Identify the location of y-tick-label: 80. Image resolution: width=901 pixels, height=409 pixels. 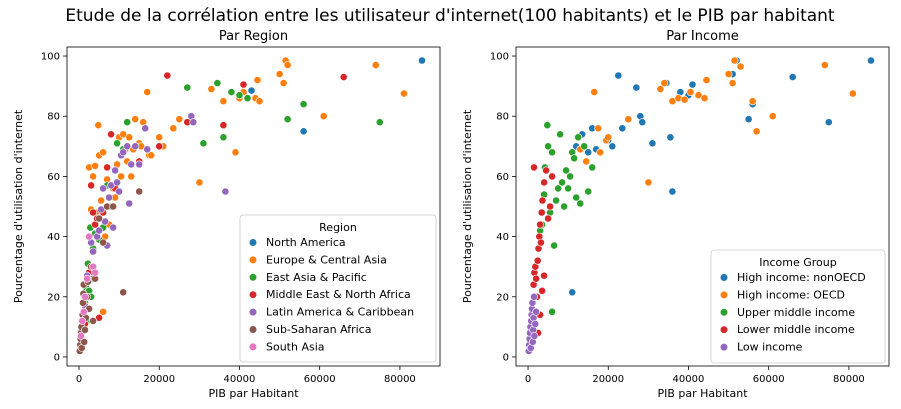
(502, 117).